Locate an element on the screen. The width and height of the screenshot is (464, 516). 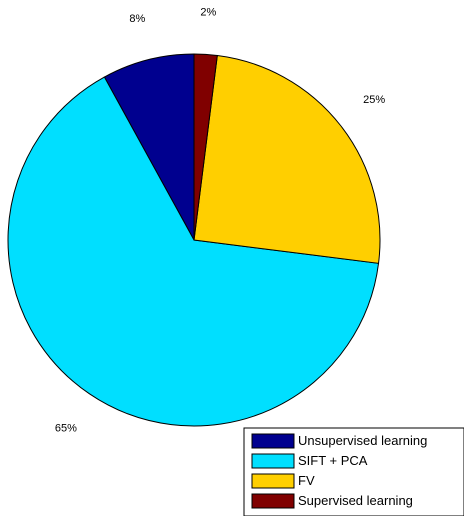
pie-slice-unsupervised-learning is located at coordinates (149, 147).